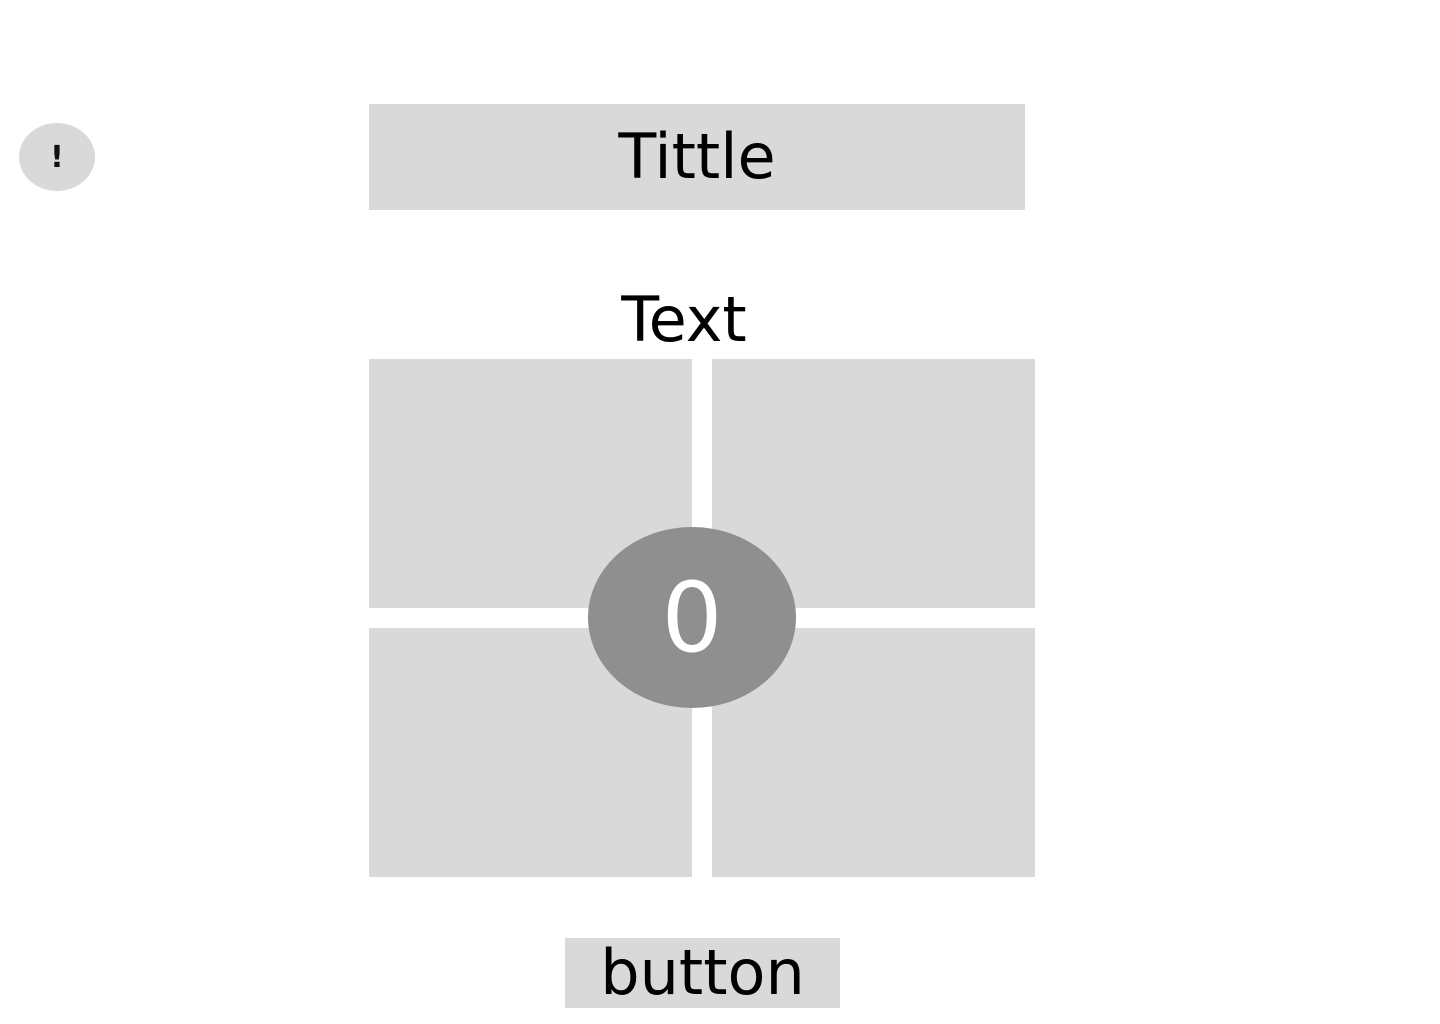 Image resolution: width=1440 pixels, height=1024 pixels. I want to click on page-title: Tittle, so click(697, 156).